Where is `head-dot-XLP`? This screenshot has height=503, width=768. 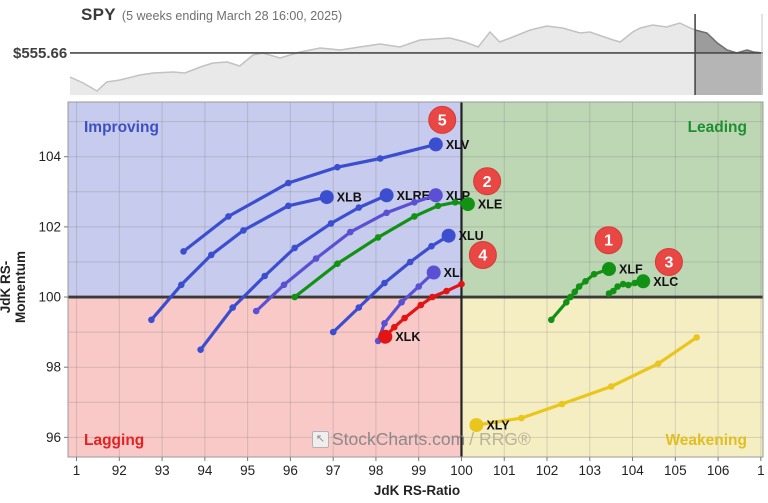
head-dot-XLP is located at coordinates (435, 195).